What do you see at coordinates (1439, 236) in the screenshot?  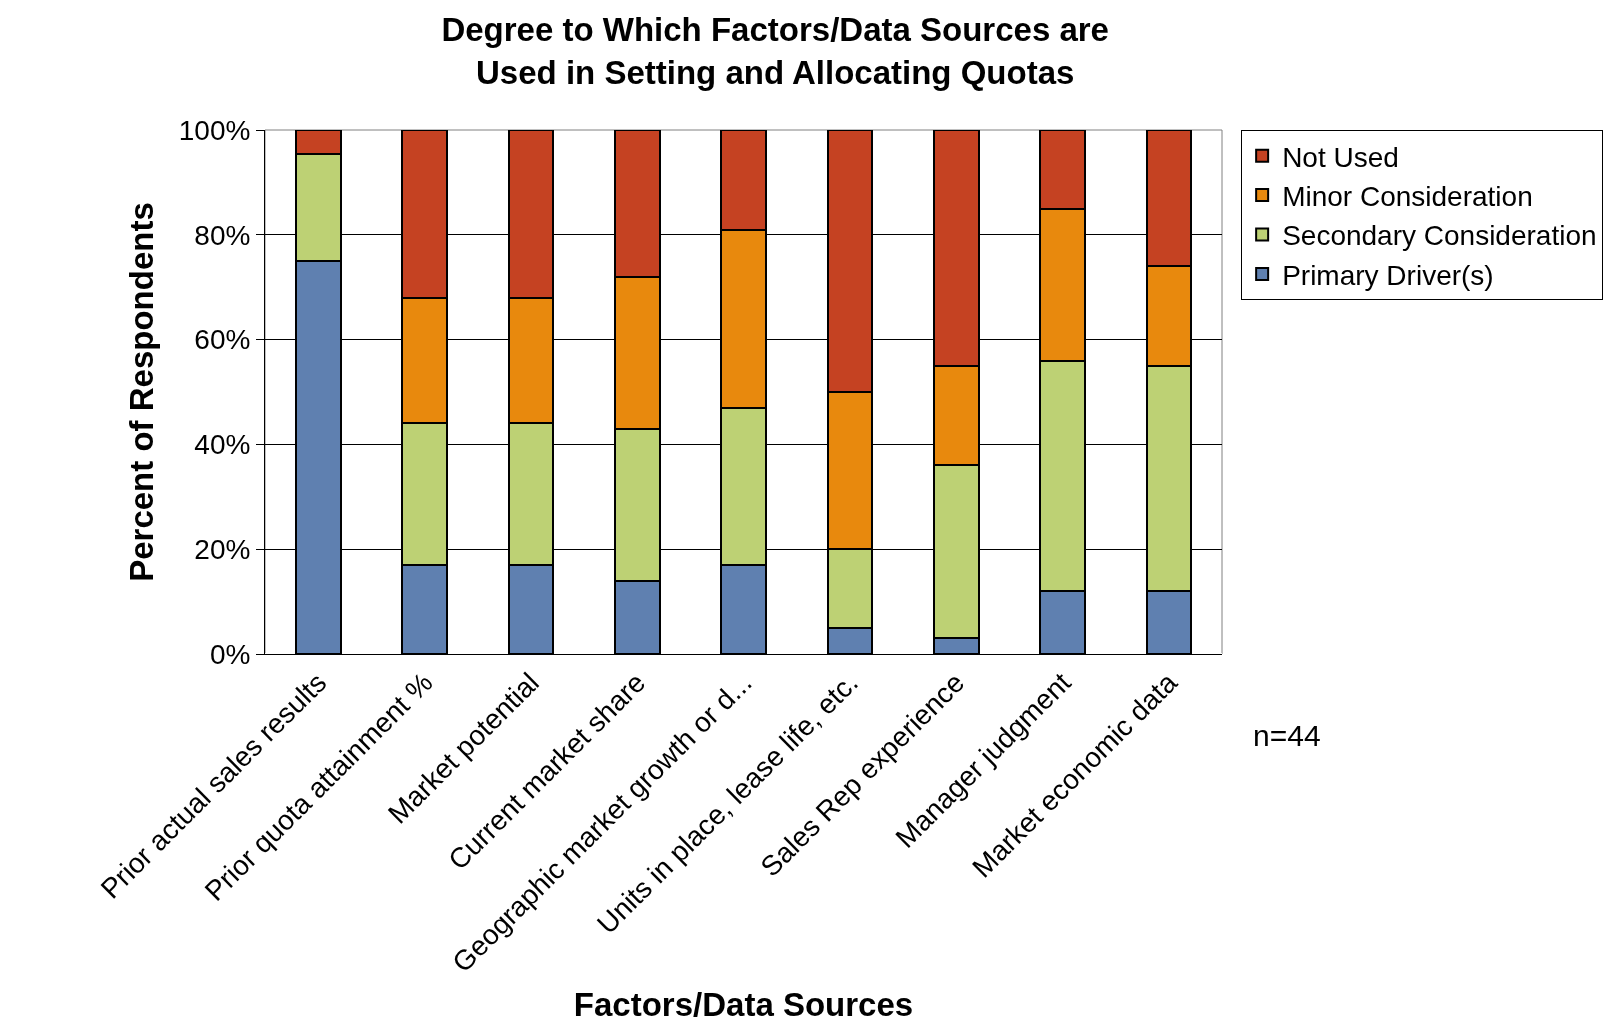 I see `legend-label: Secondary Consideration` at bounding box center [1439, 236].